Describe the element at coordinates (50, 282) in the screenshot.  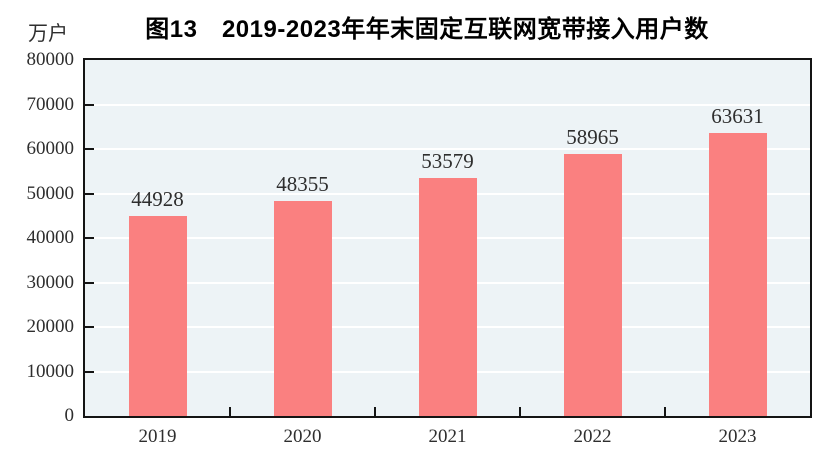
I see `y-tick-label: 30000` at that location.